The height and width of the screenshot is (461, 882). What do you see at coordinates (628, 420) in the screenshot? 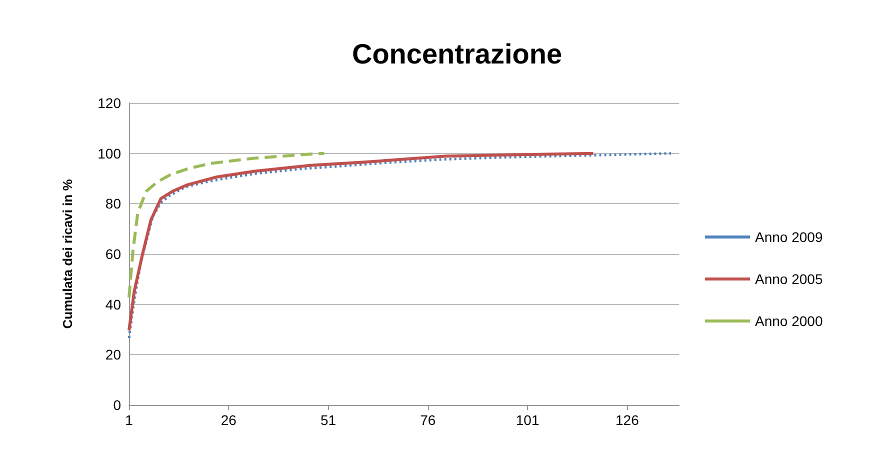
I see `x-tick-label: 126` at bounding box center [628, 420].